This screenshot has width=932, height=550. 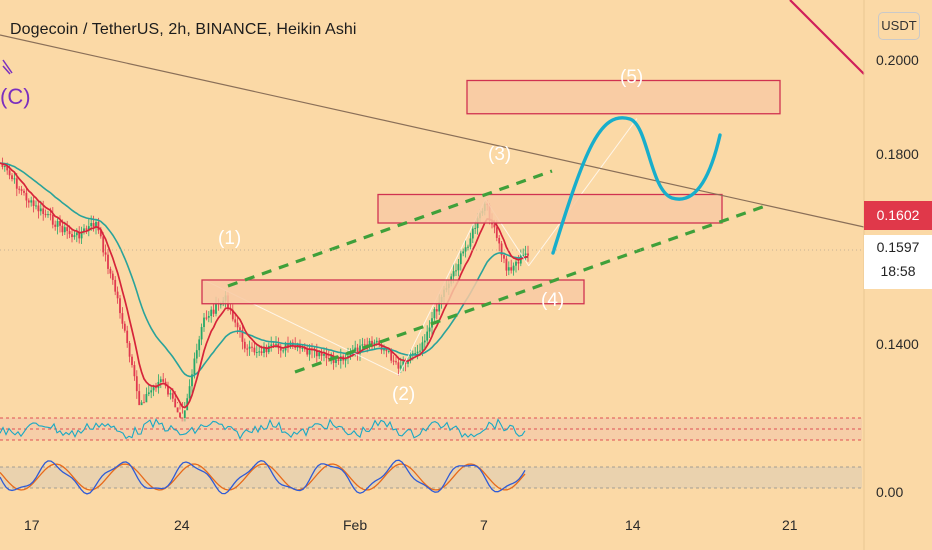 What do you see at coordinates (263, 429) in the screenshot?
I see `rsi-line` at bounding box center [263, 429].